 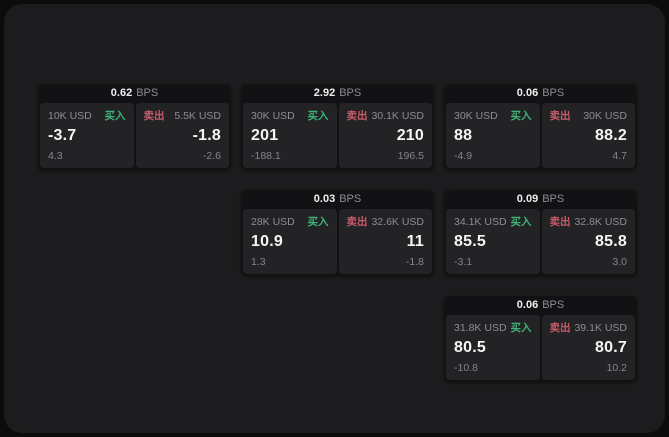 I want to click on card-header: 0.09 BPS, so click(x=540, y=199).